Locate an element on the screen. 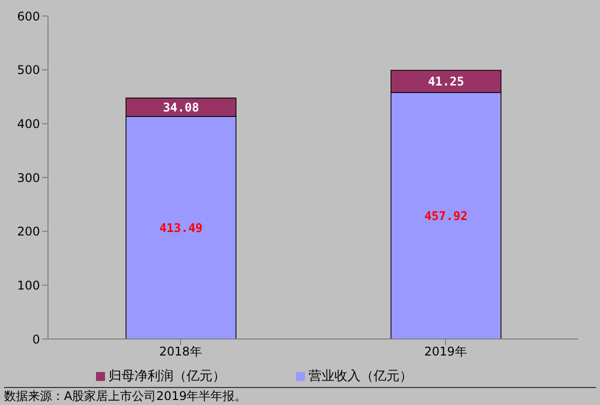  x-tick-label: 2019年 is located at coordinates (445, 351).